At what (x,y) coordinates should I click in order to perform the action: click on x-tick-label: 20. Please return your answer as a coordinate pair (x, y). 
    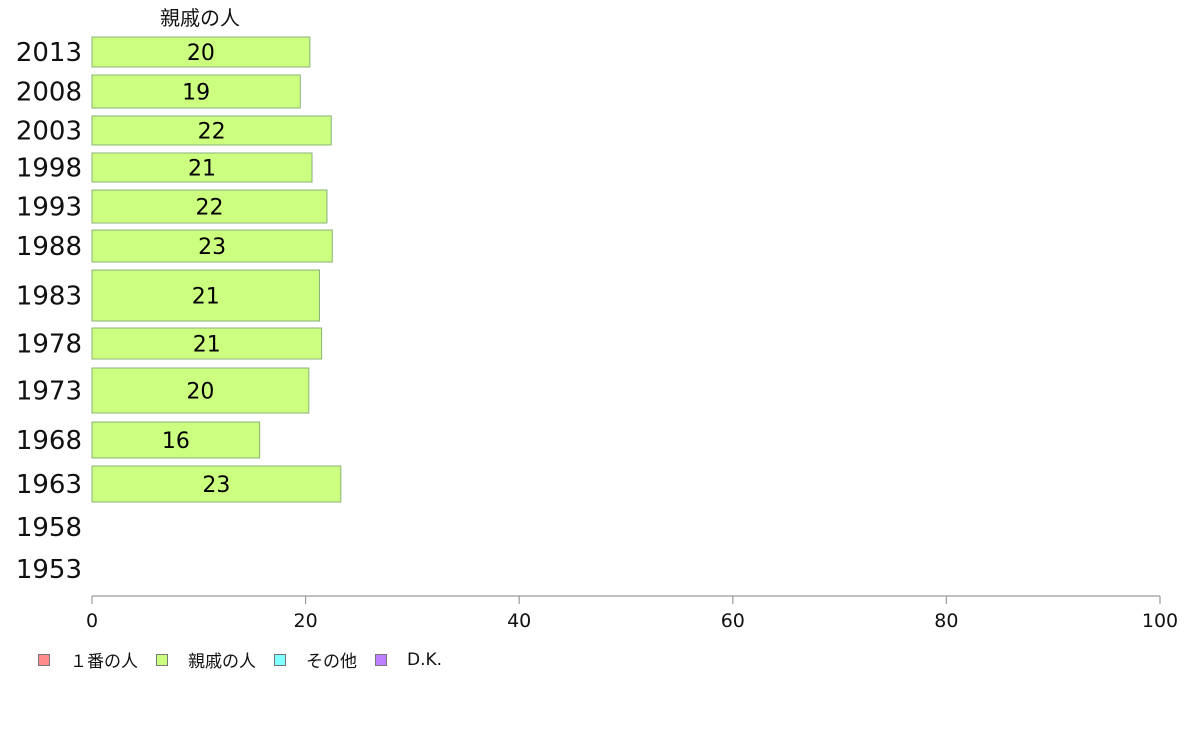
    Looking at the image, I should click on (306, 621).